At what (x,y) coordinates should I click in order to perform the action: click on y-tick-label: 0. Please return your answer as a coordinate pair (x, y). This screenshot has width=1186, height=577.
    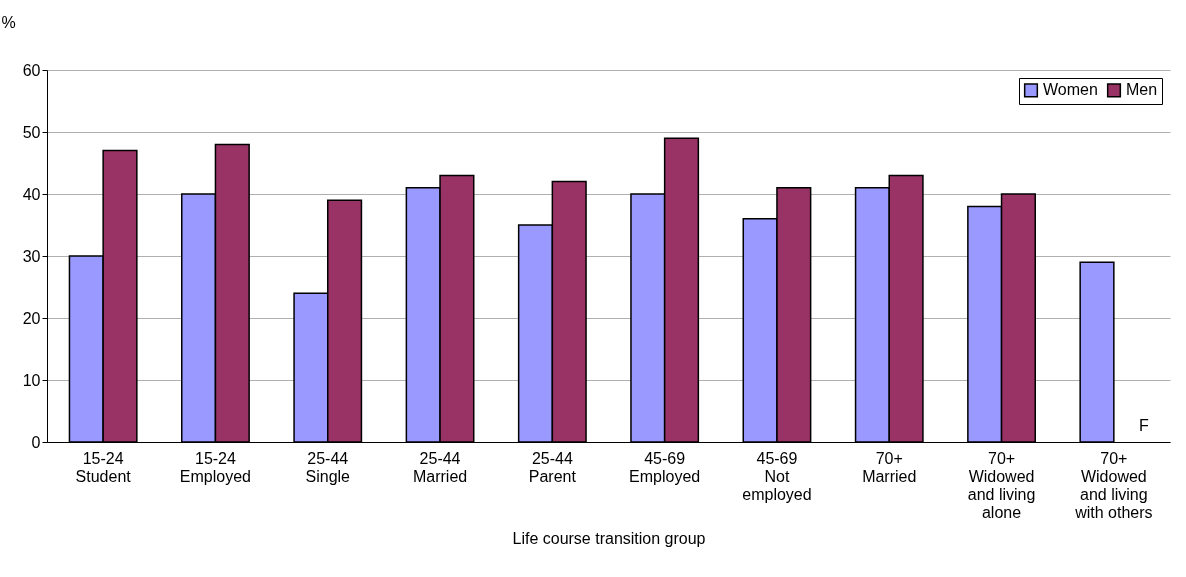
    Looking at the image, I should click on (36, 442).